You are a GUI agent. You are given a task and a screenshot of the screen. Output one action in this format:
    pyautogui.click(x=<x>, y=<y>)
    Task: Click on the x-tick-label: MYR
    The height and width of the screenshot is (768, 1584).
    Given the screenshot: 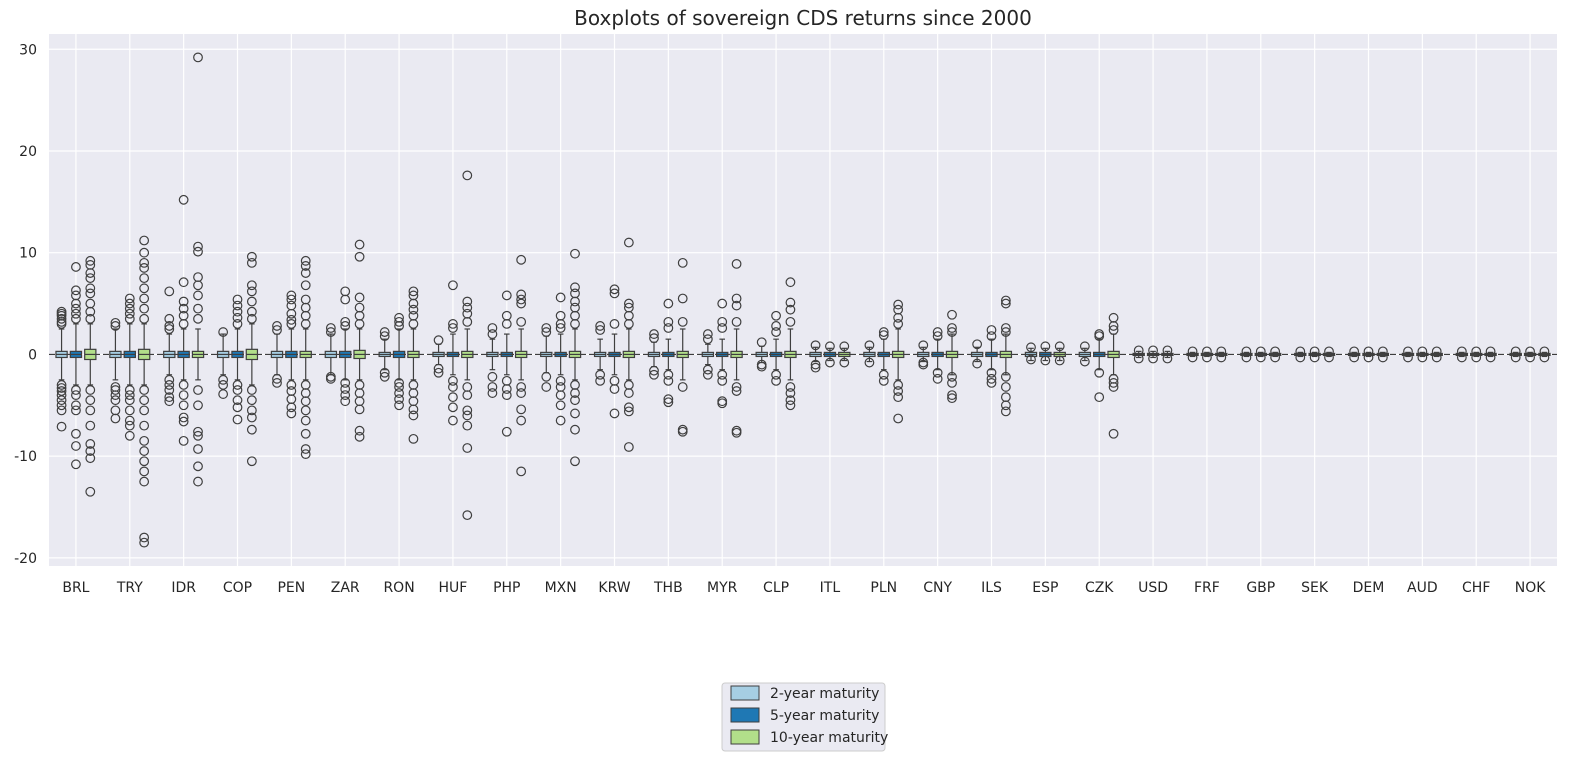 What is the action you would take?
    pyautogui.click(x=722, y=588)
    